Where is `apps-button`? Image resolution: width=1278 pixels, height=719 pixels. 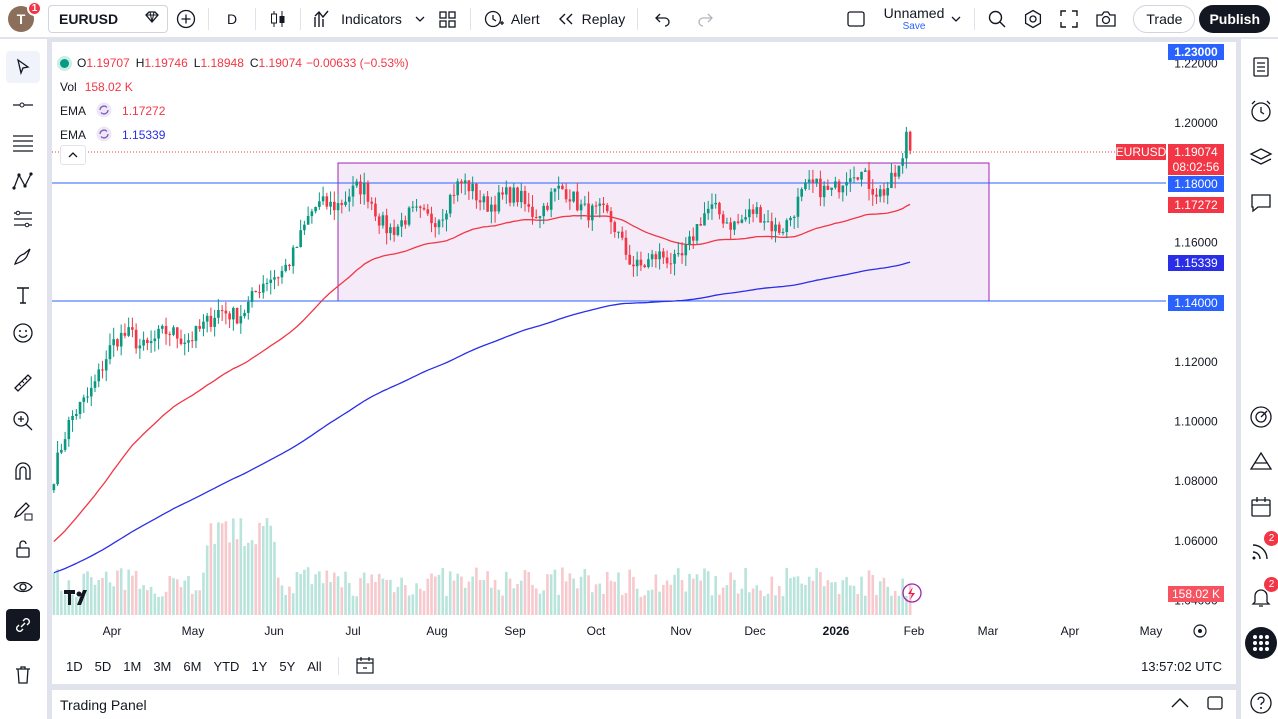
apps-button is located at coordinates (1261, 643).